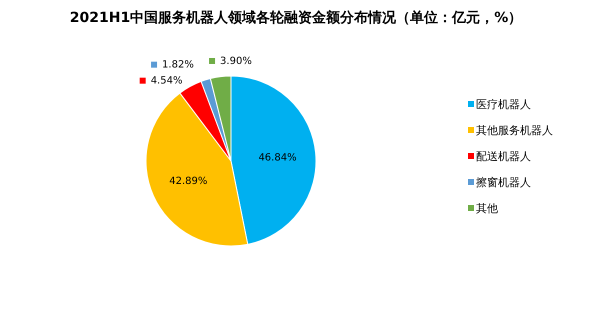 The height and width of the screenshot is (320, 592). What do you see at coordinates (188, 182) in the screenshot?
I see `data-label: 42.89%` at bounding box center [188, 182].